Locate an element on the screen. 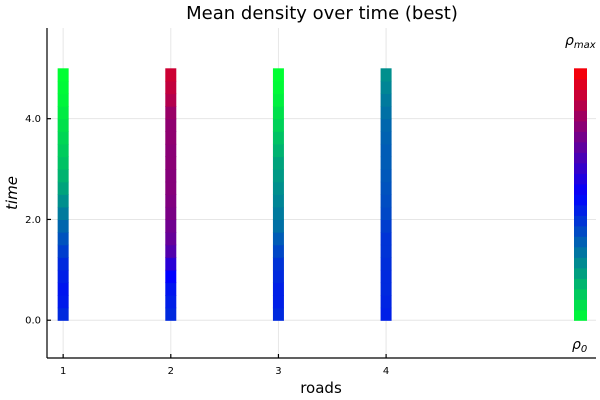 This screenshot has height=400, width=600. y-tick-label: 2.0 is located at coordinates (33, 220).